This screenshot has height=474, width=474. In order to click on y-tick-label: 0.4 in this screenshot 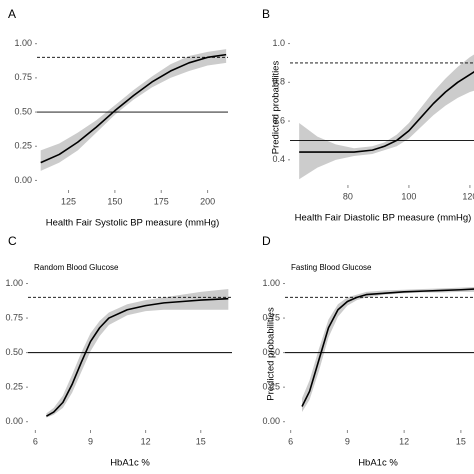, I will do `click(278, 159)`.